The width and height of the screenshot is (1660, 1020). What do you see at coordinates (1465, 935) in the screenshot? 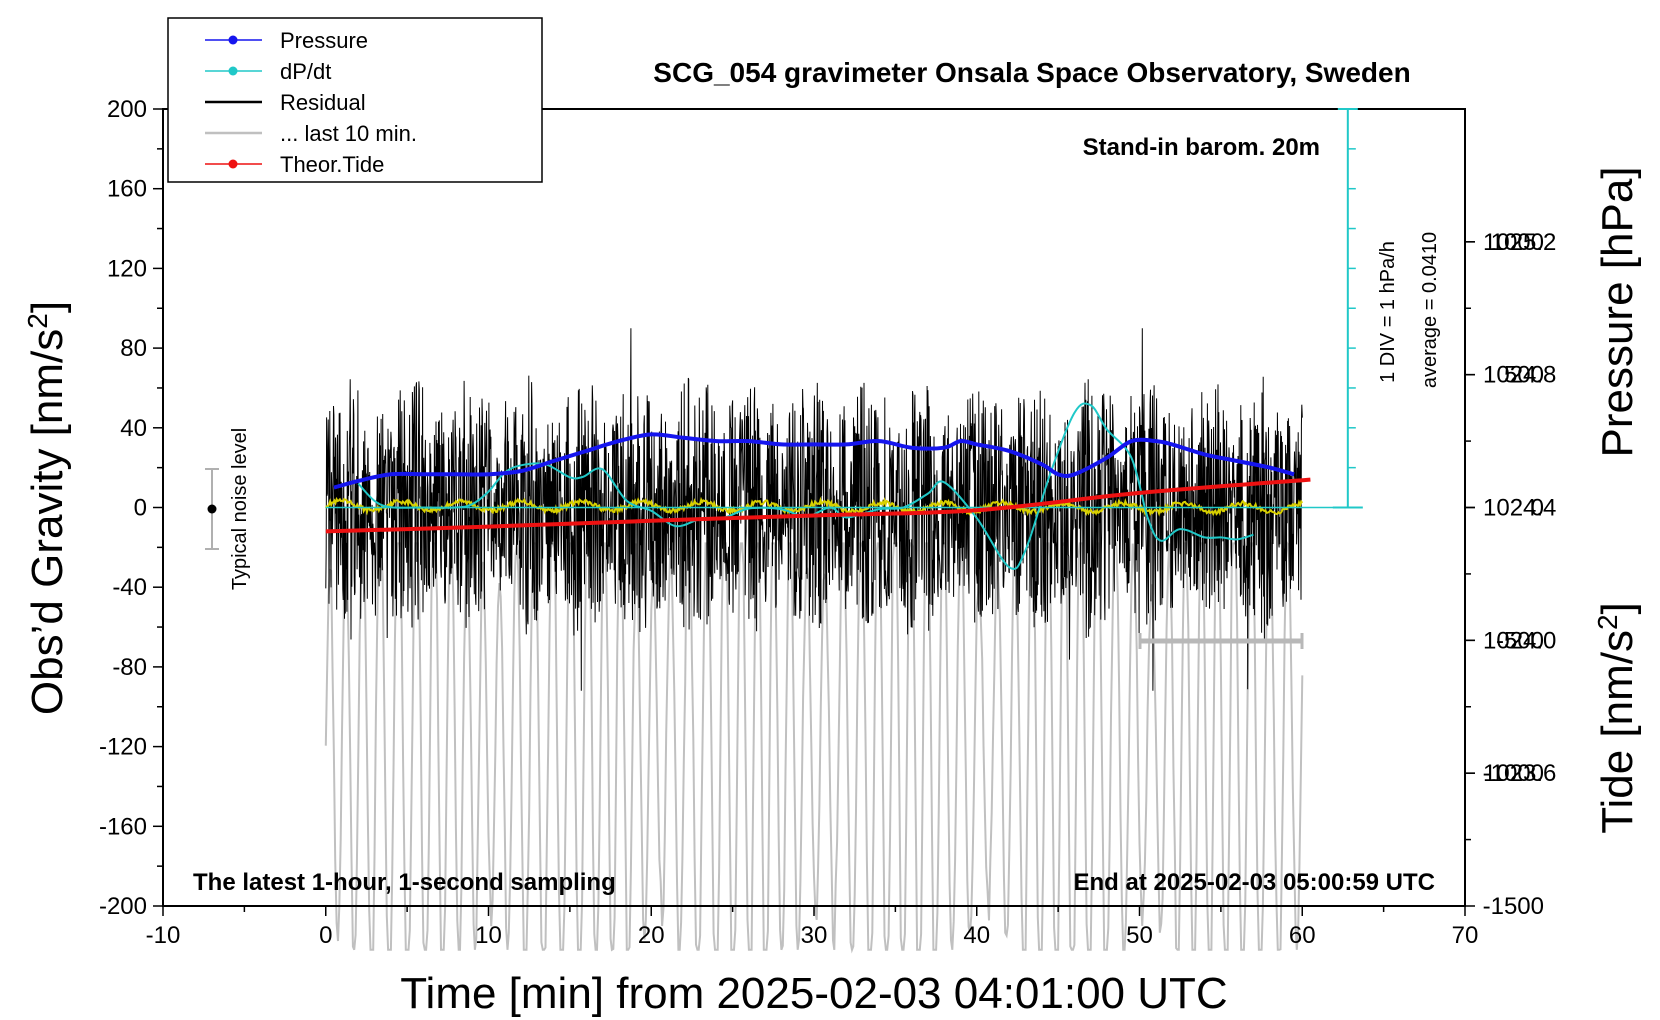
I see `x-tick-label: 70` at bounding box center [1465, 935].